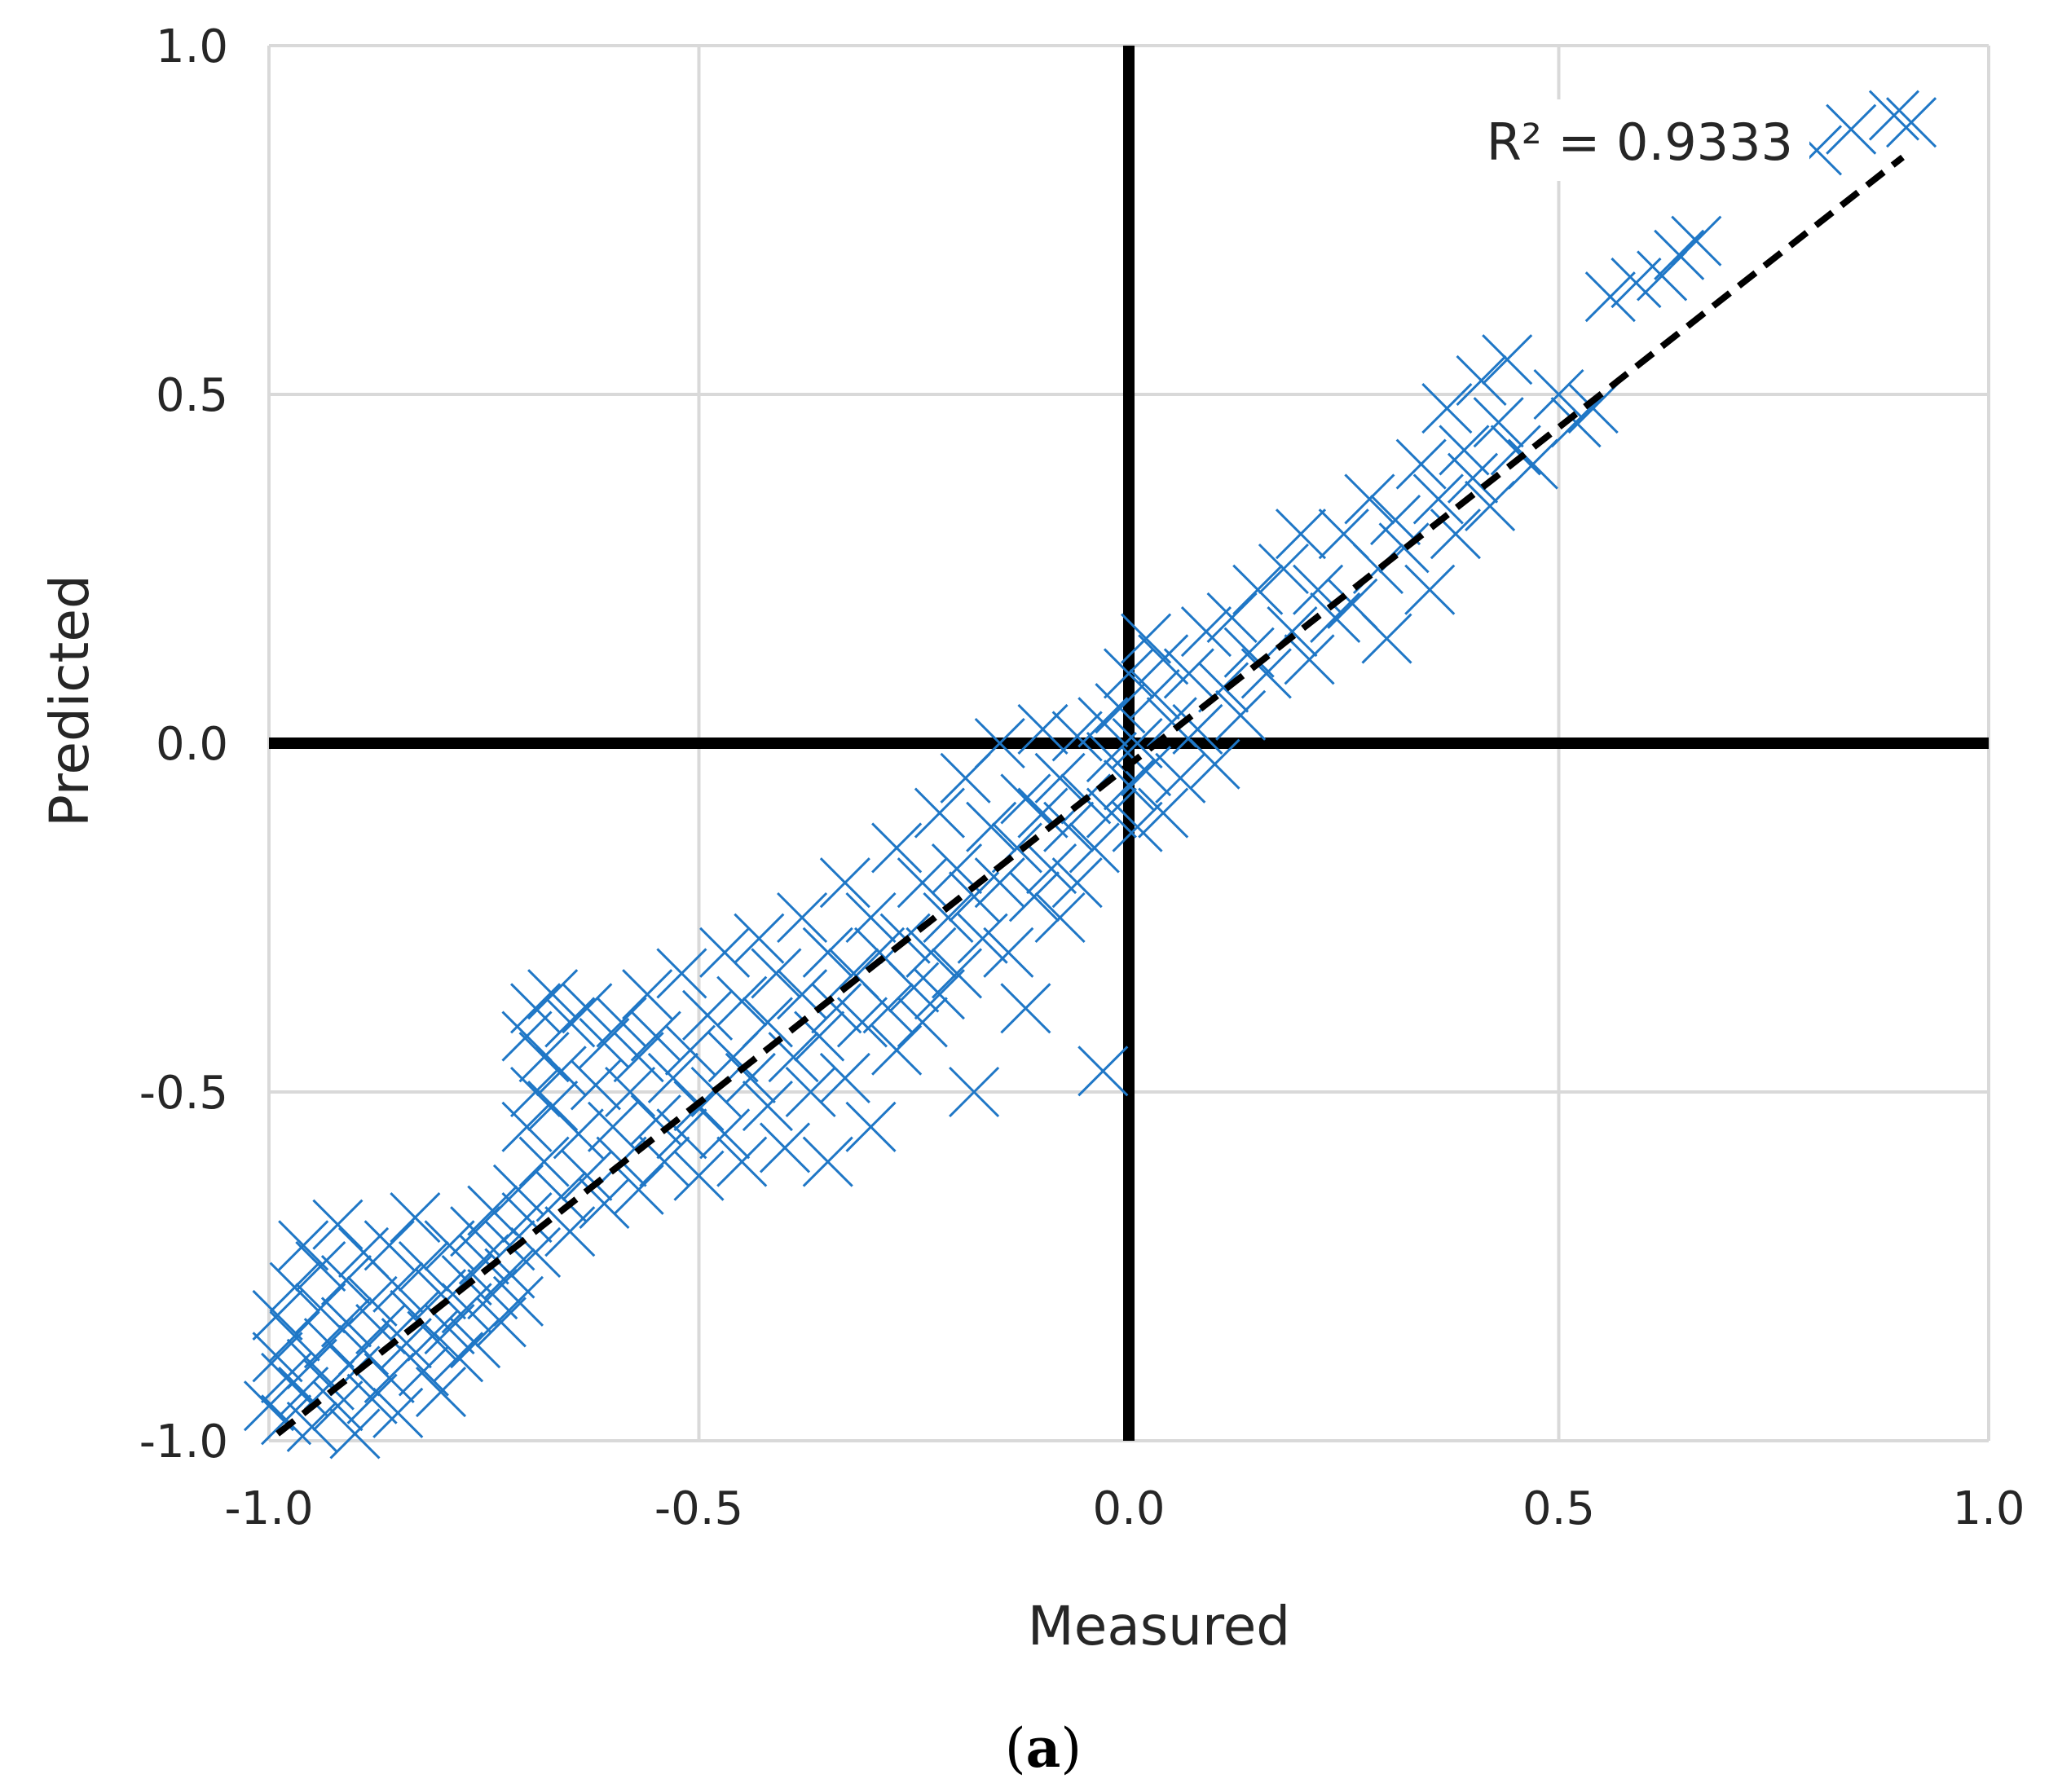  What do you see at coordinates (183, 1442) in the screenshot?
I see `y-tick-label: -1.0` at bounding box center [183, 1442].